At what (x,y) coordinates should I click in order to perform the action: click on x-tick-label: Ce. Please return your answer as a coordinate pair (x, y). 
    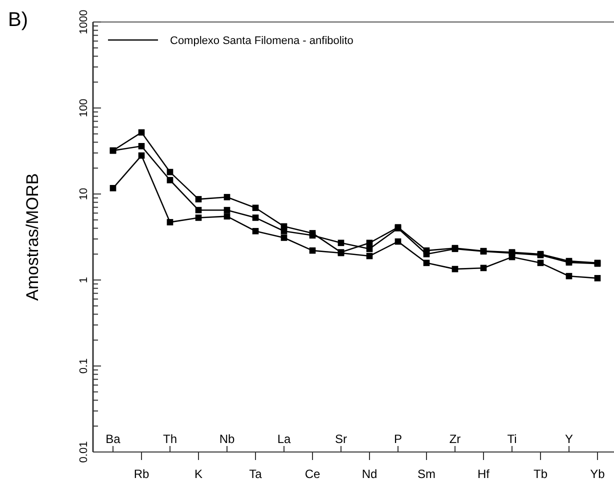
    Looking at the image, I should click on (312, 474).